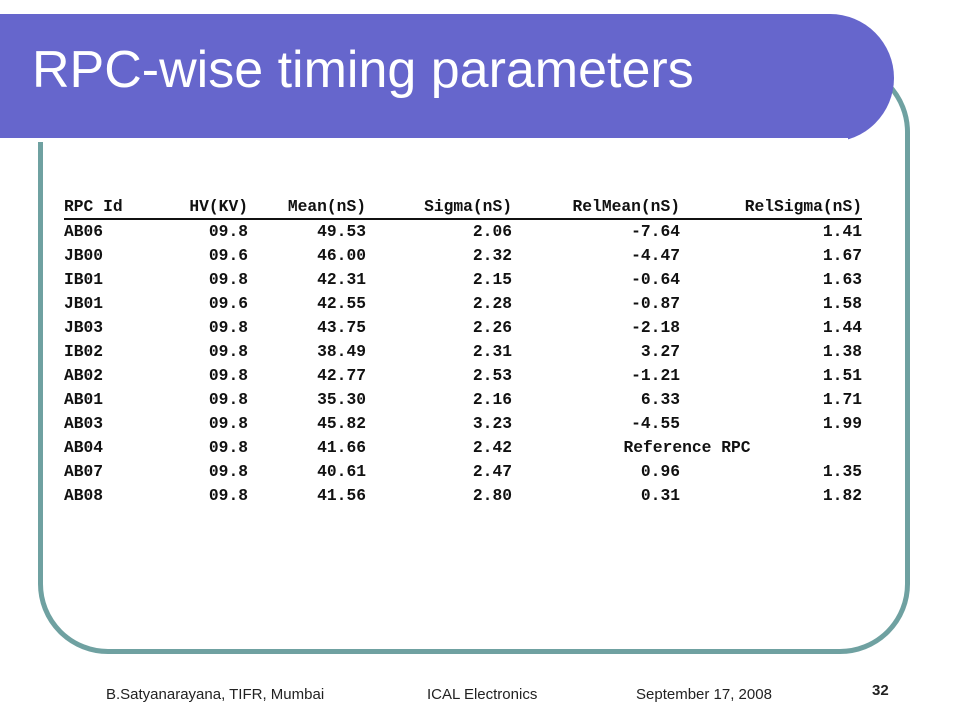  What do you see at coordinates (341, 327) in the screenshot?
I see `cell-mean: 43.75` at bounding box center [341, 327].